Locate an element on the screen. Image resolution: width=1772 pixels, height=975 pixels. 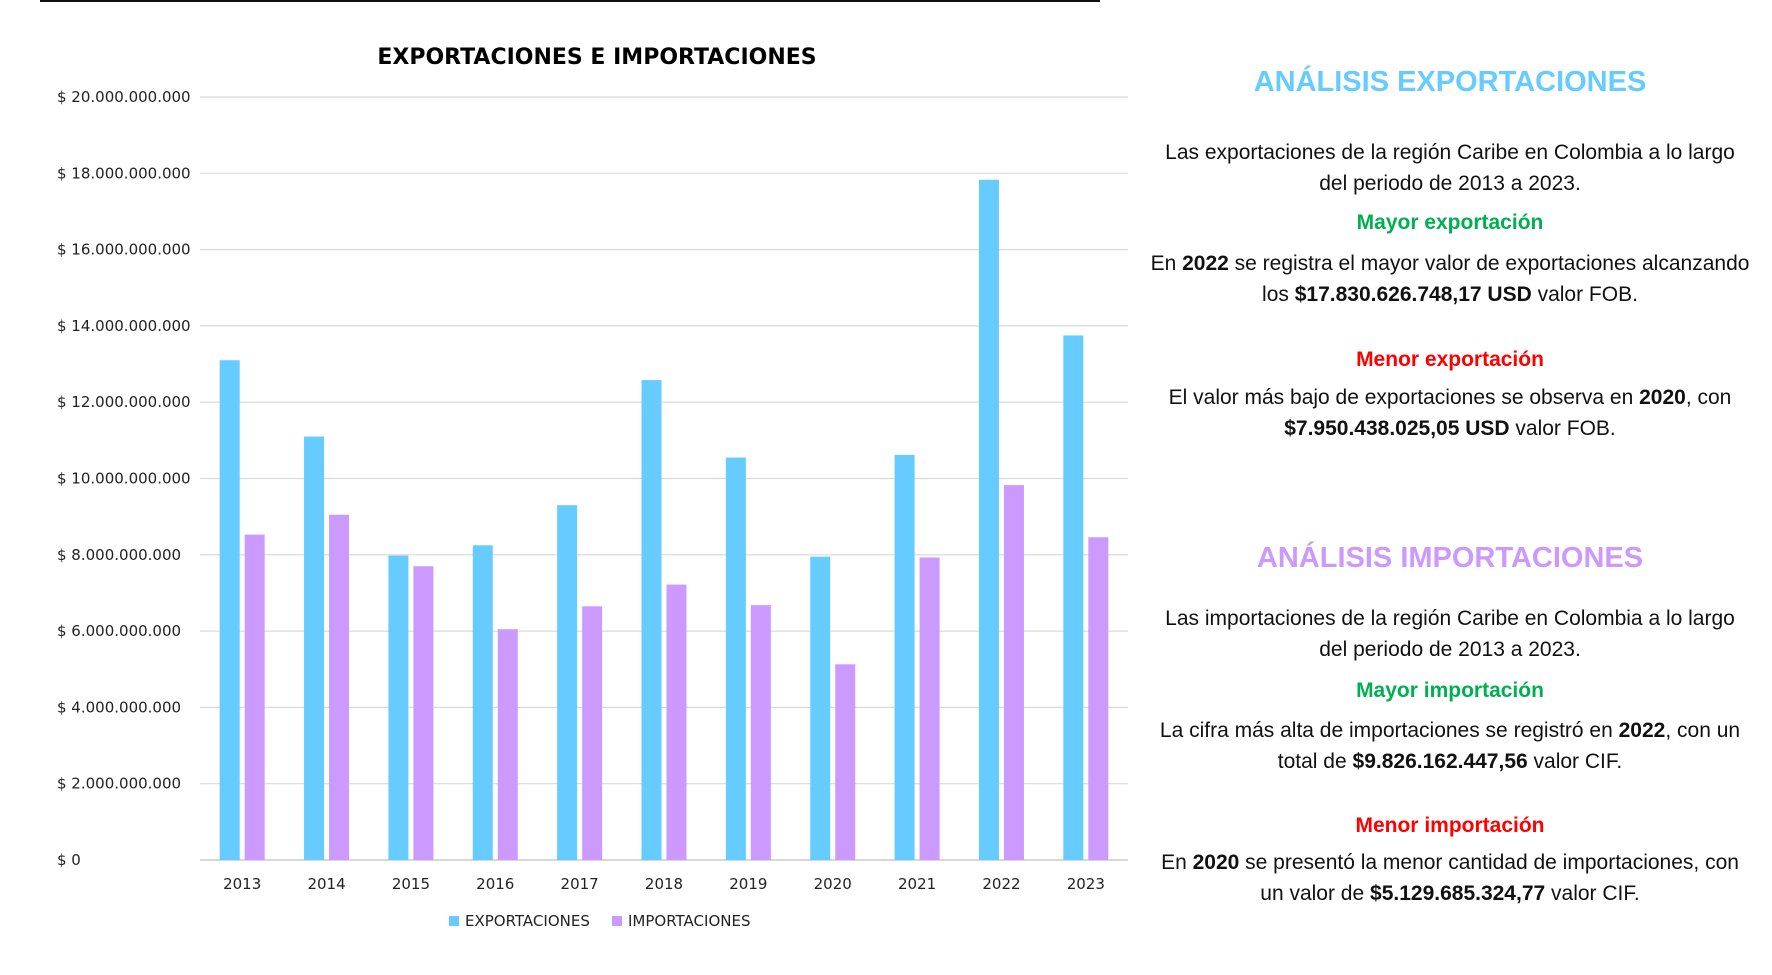
imports-min-heading: Menor importación is located at coordinates (1450, 825).